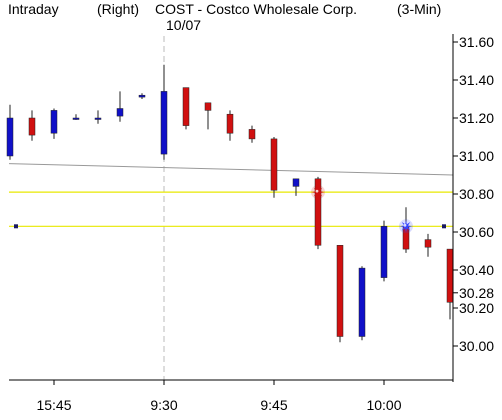 This screenshot has height=420, width=502. What do you see at coordinates (476, 346) in the screenshot?
I see `y-tick-label: 30.00` at bounding box center [476, 346].